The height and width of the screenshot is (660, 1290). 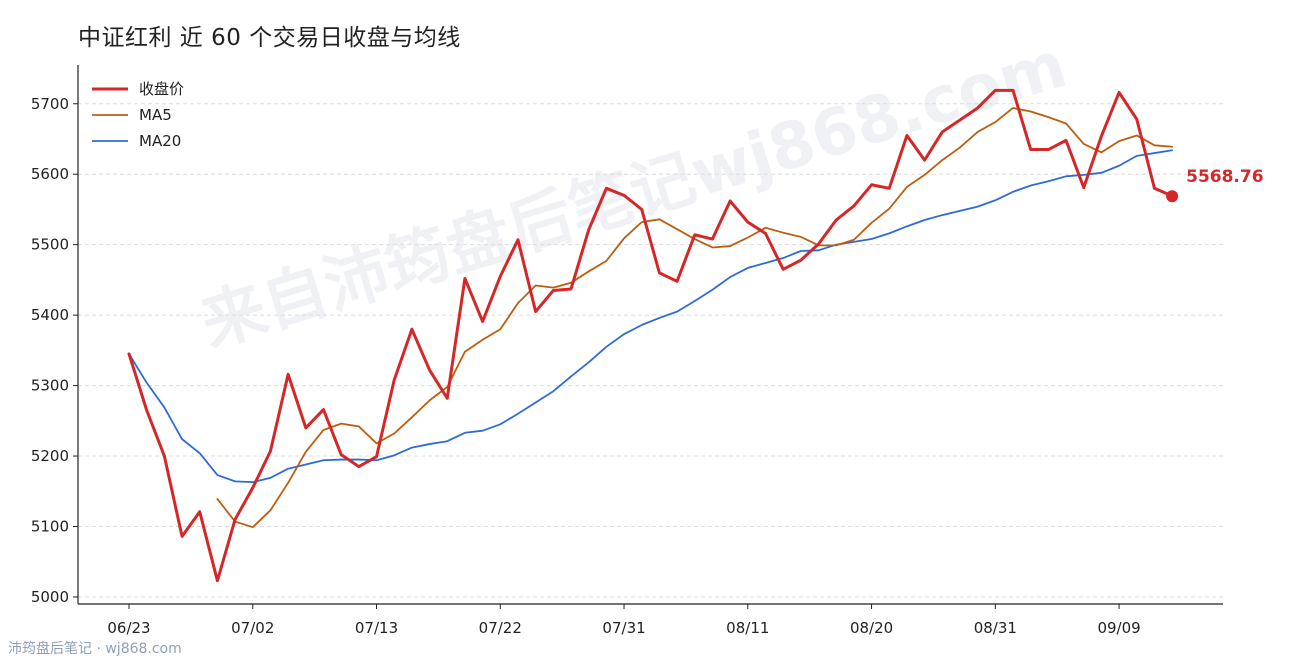 I want to click on legend-label-close: 收盘价, so click(x=161, y=89).